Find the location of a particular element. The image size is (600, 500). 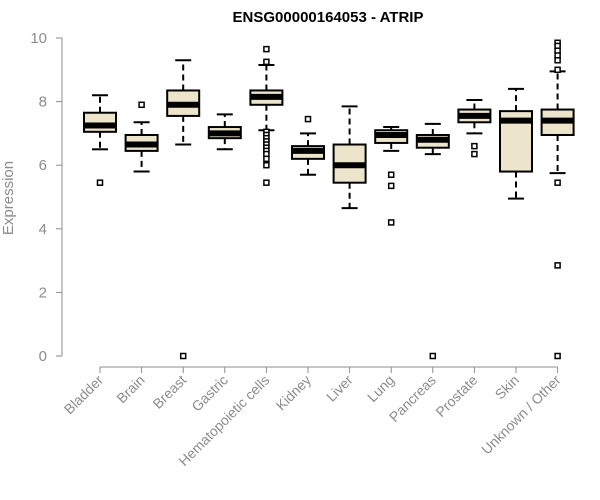

y-tick-label: 8 is located at coordinates (43, 102).